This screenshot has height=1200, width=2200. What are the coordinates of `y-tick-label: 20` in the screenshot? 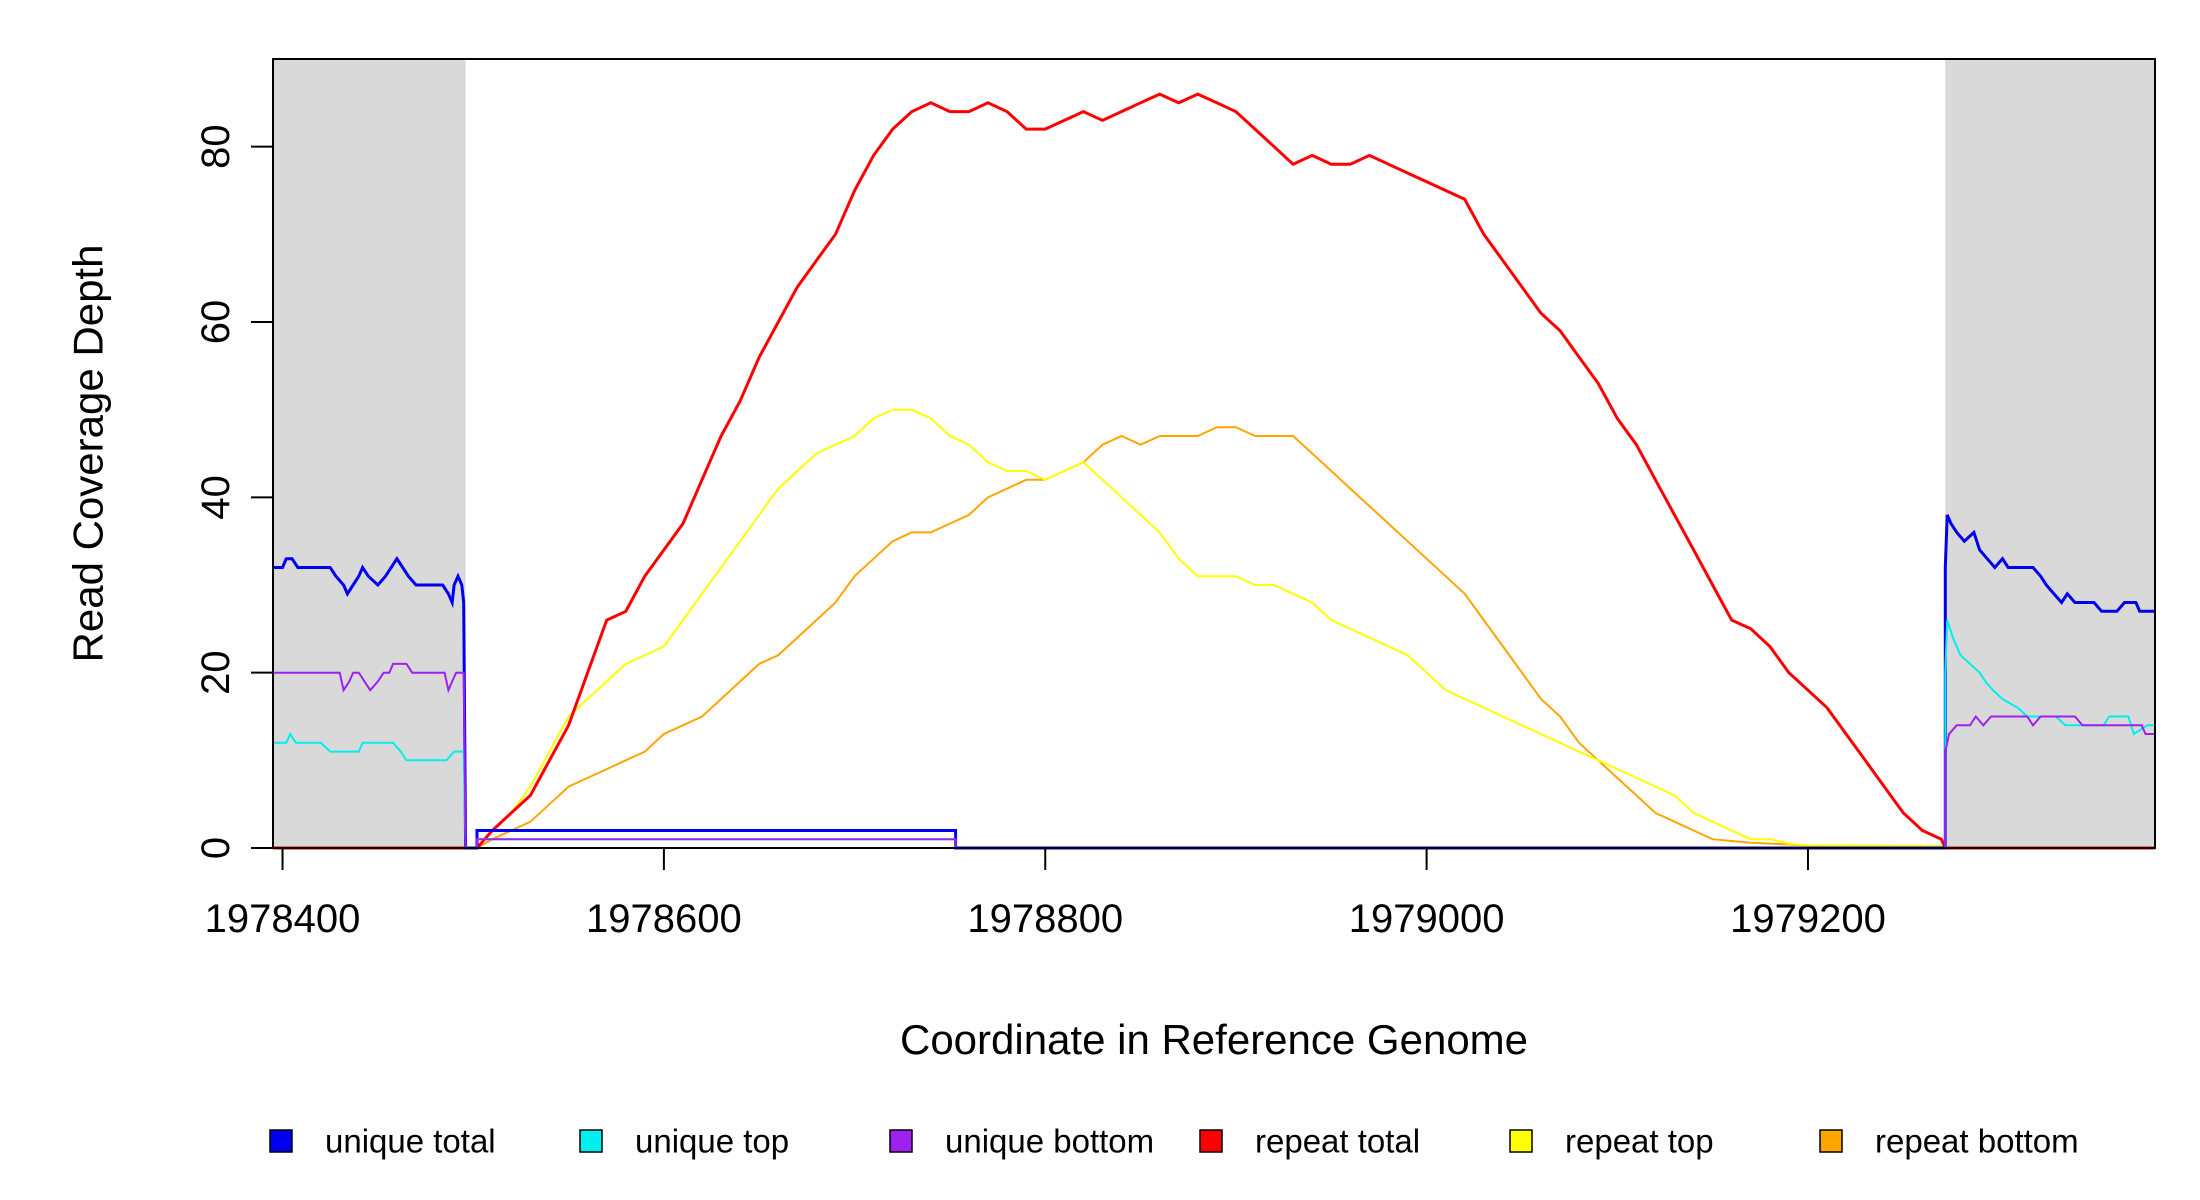 It's located at (216, 672).